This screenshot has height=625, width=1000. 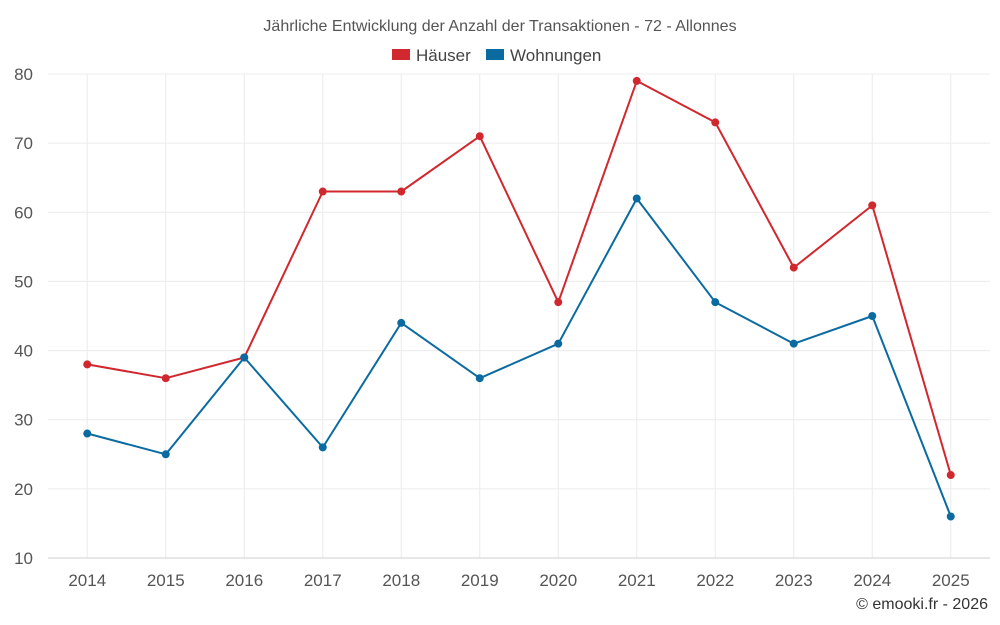 What do you see at coordinates (637, 580) in the screenshot?
I see `x-tick-label: 2021` at bounding box center [637, 580].